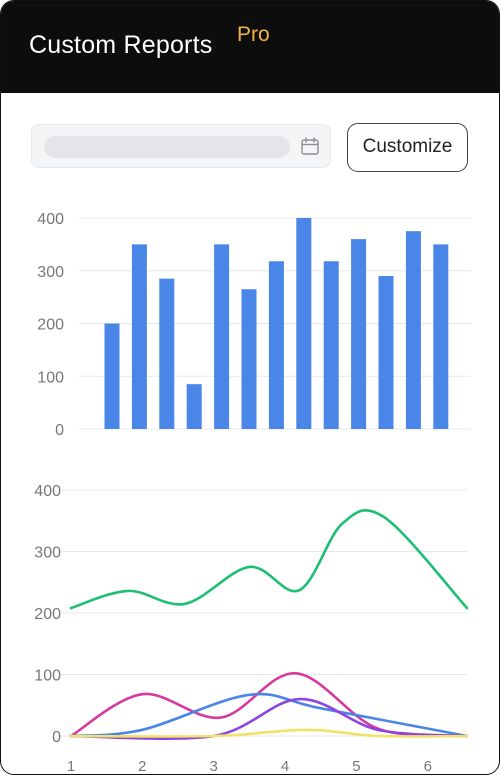  I want to click on date-range-input, so click(181, 146).